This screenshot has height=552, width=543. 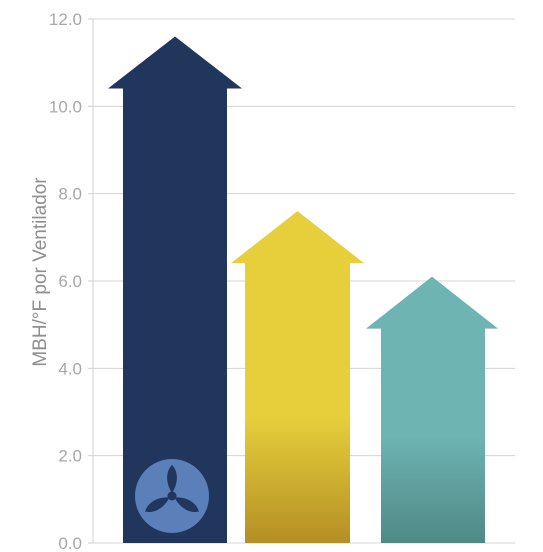 What do you see at coordinates (70, 456) in the screenshot?
I see `y-tick-label: 2.0` at bounding box center [70, 456].